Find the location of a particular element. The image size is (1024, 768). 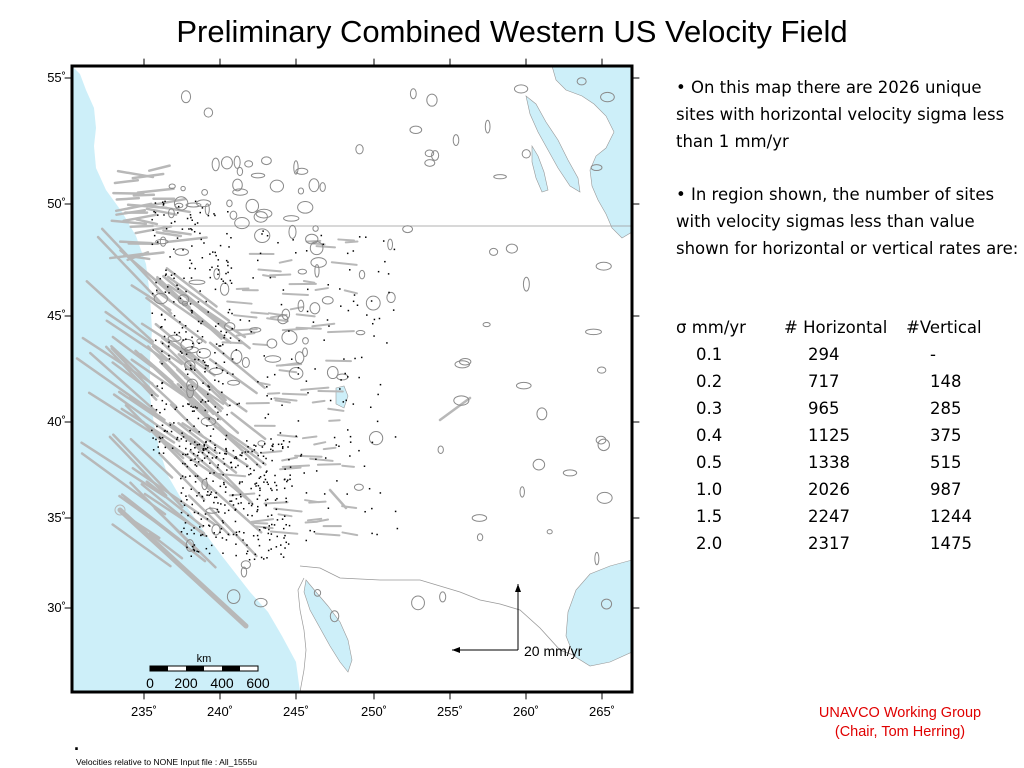

lon-label-245: 245˚ is located at coordinates (296, 711).